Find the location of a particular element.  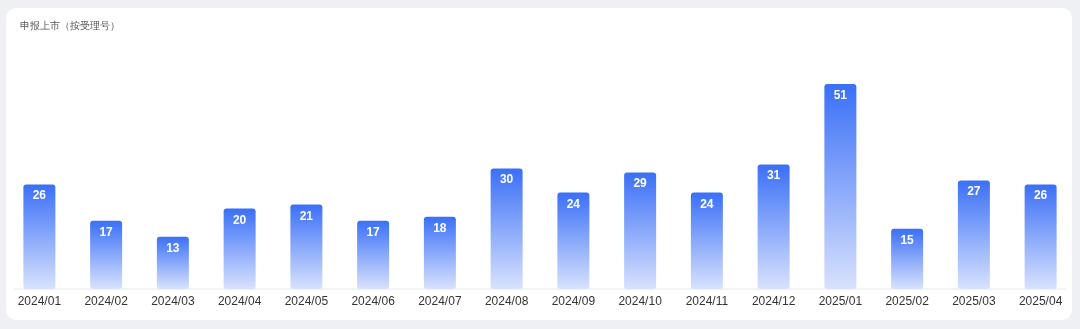

x-tick-label: 2024/10 is located at coordinates (640, 301).